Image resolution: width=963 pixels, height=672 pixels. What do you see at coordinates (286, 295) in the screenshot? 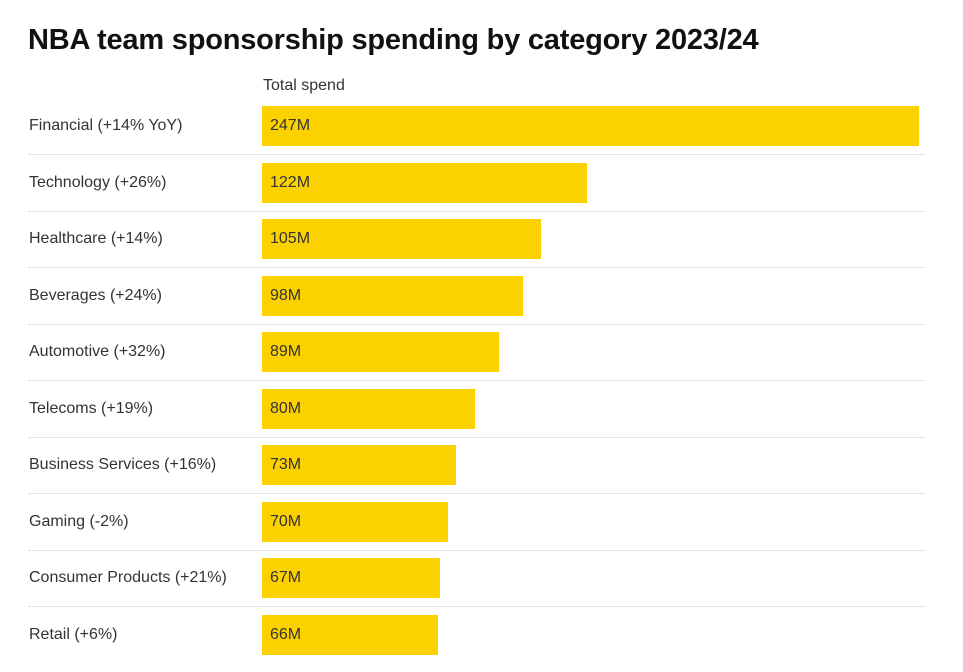
I see `value-label: 98M` at bounding box center [286, 295].